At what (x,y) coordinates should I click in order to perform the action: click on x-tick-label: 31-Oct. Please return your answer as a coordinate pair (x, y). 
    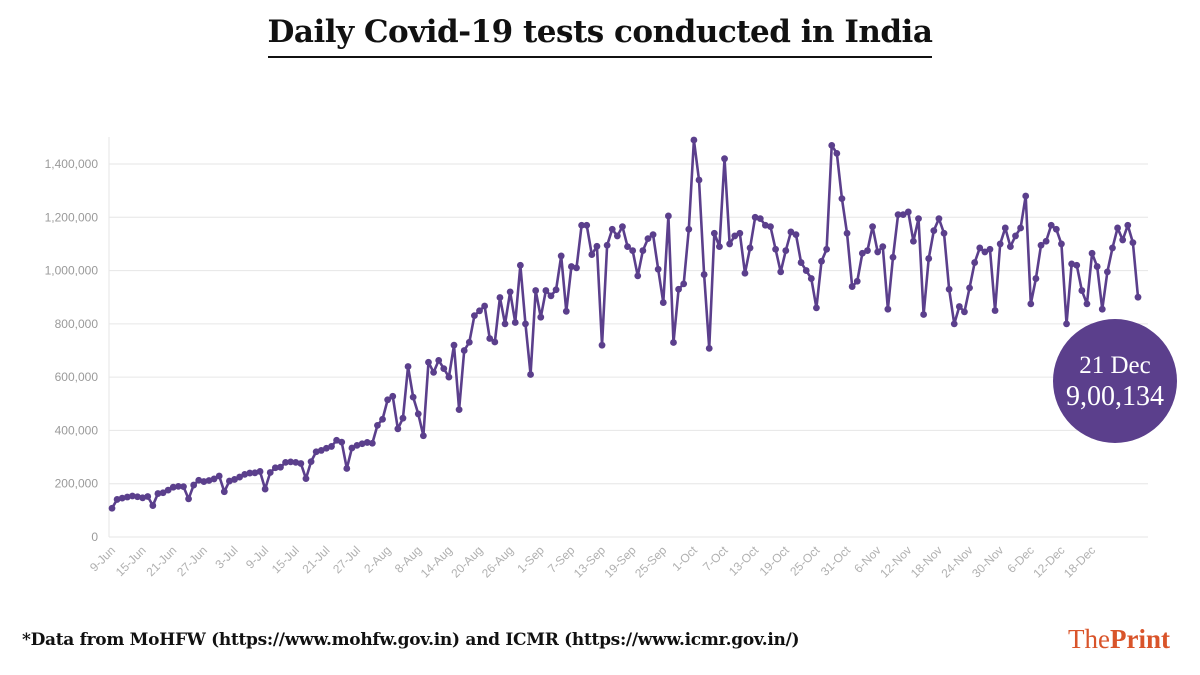
    Looking at the image, I should click on (836, 561).